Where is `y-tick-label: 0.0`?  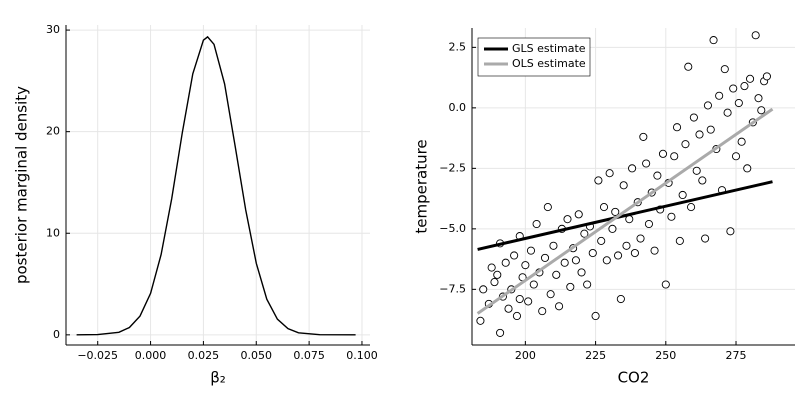 y-tick-label: 0.0 is located at coordinates (458, 107).